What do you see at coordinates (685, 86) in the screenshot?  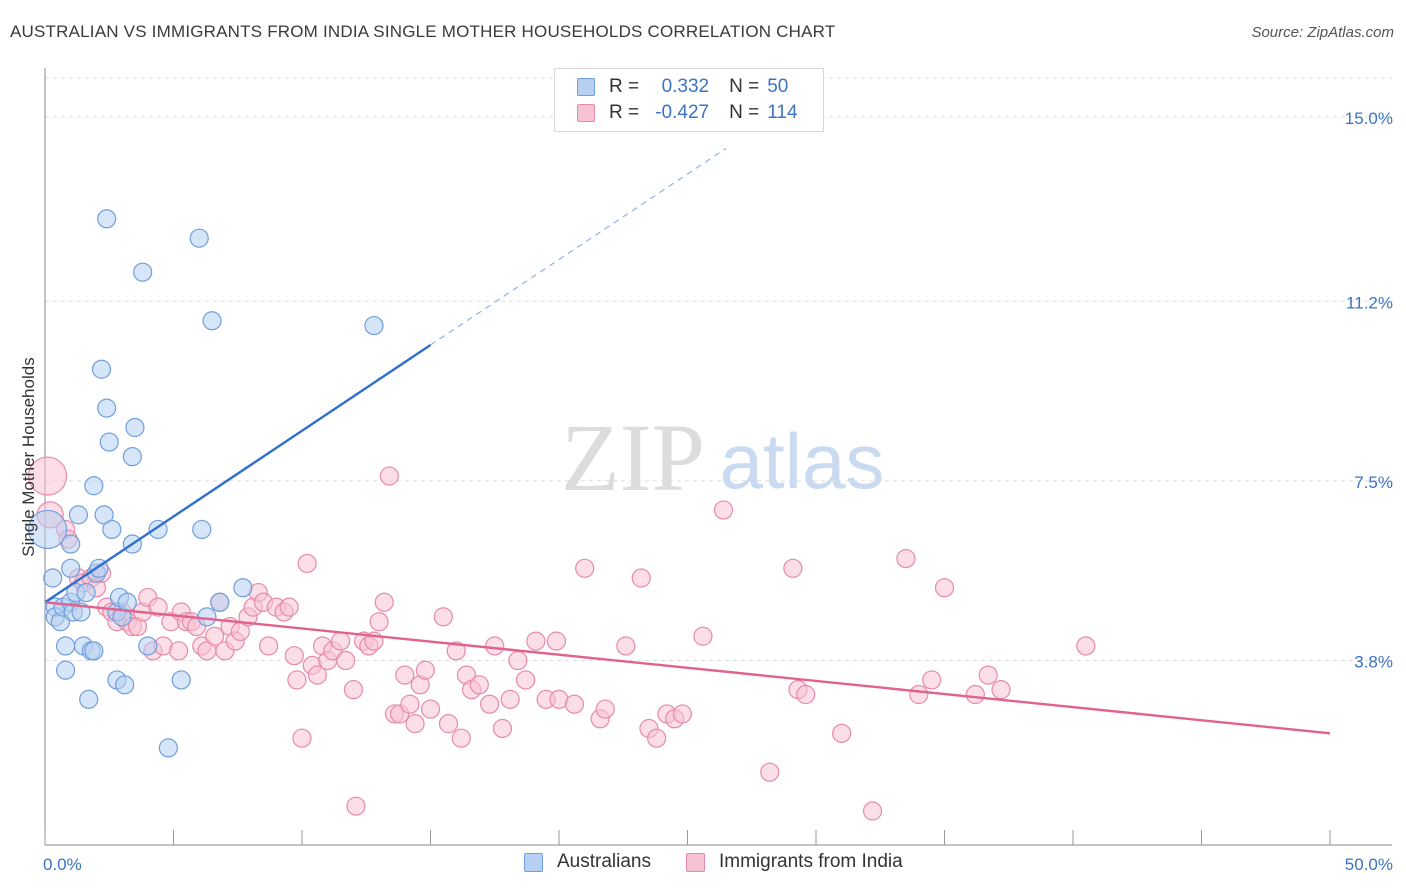 I see `legend-r-value: 0.332` at bounding box center [685, 86].